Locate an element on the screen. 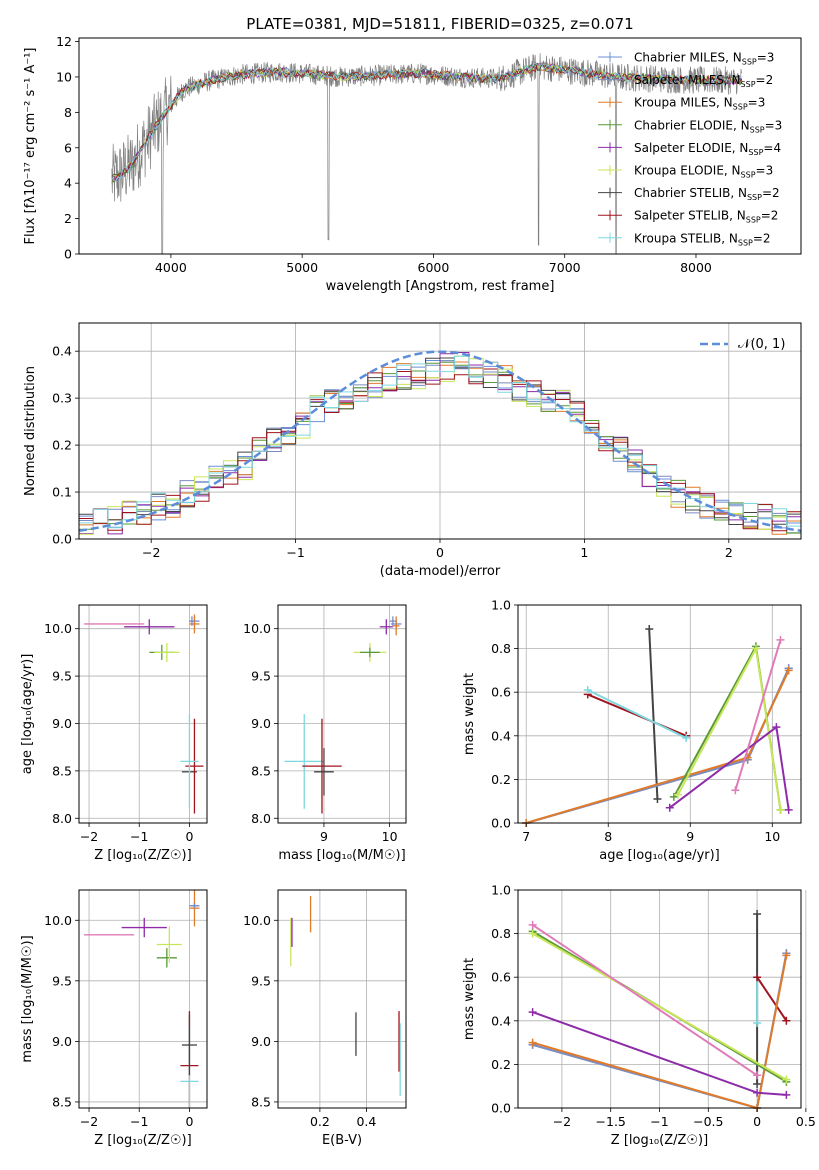 The width and height of the screenshot is (819, 1170). weight_vs_Z-frame is located at coordinates (659, 999).